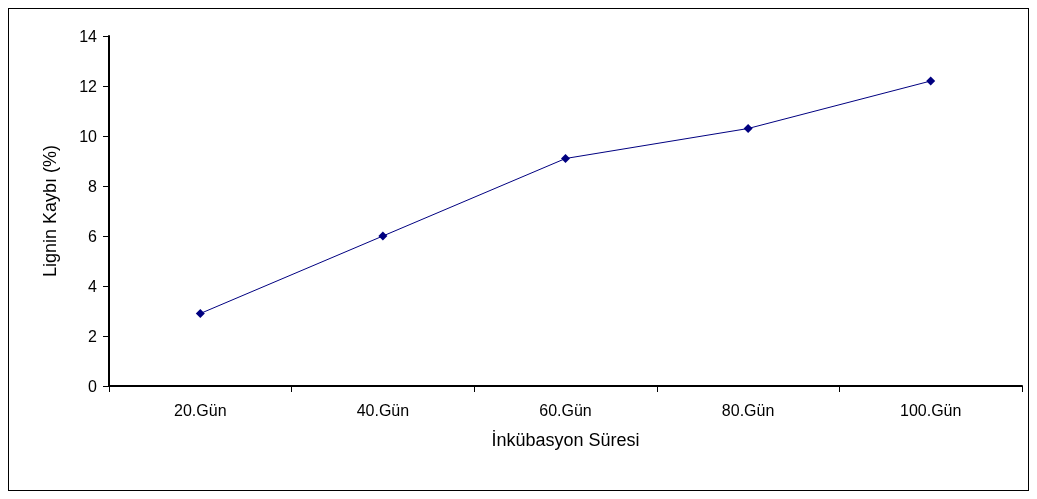 Image resolution: width=1037 pixels, height=499 pixels. I want to click on x-tick-label: 80.Gün, so click(748, 410).